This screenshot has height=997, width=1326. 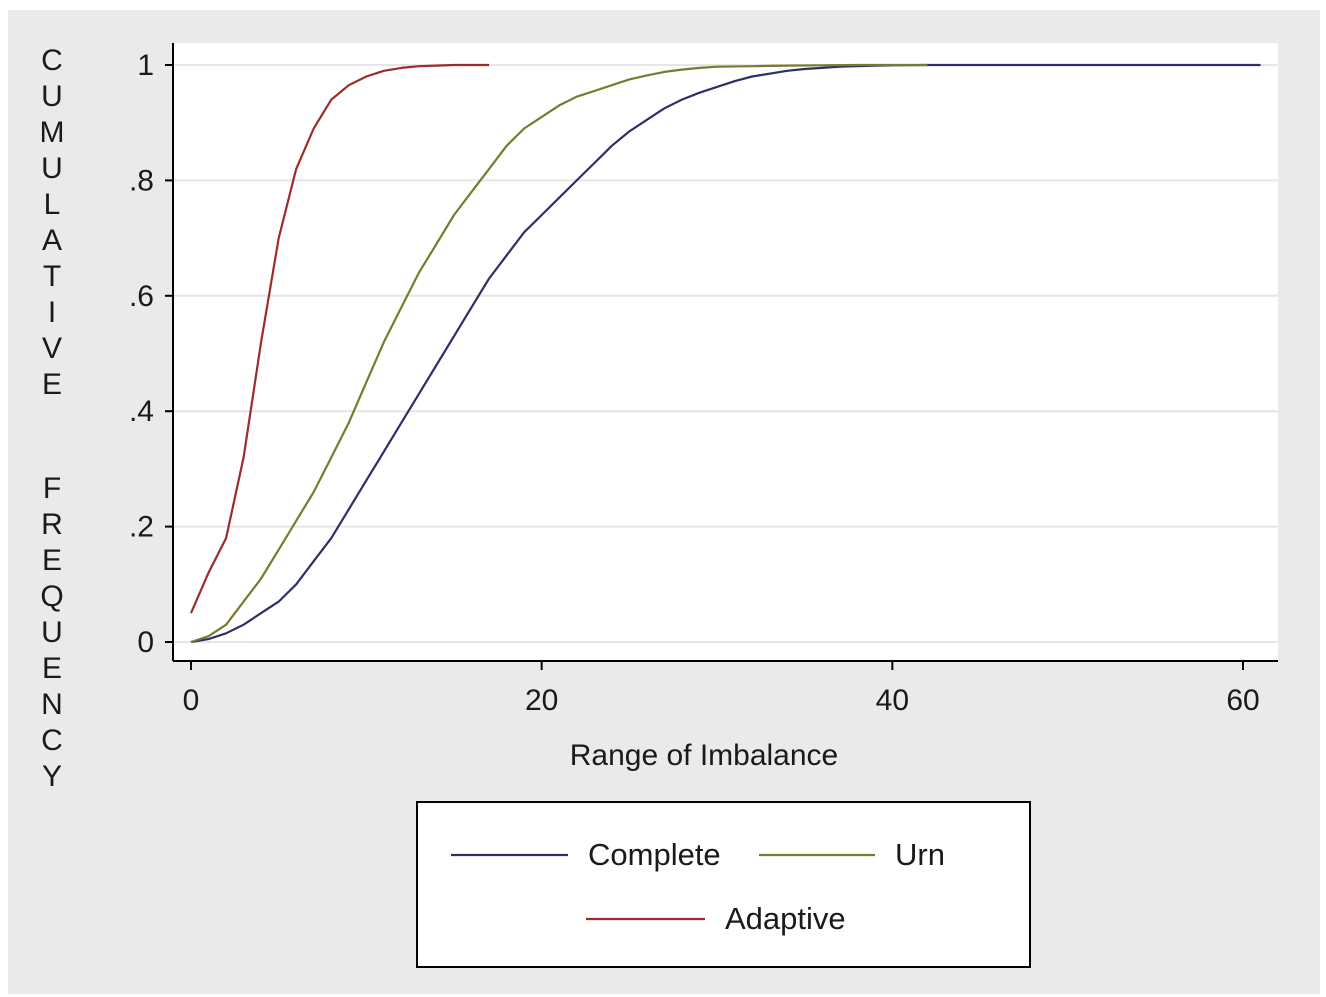 What do you see at coordinates (141, 296) in the screenshot?
I see `y-tick-label: .6` at bounding box center [141, 296].